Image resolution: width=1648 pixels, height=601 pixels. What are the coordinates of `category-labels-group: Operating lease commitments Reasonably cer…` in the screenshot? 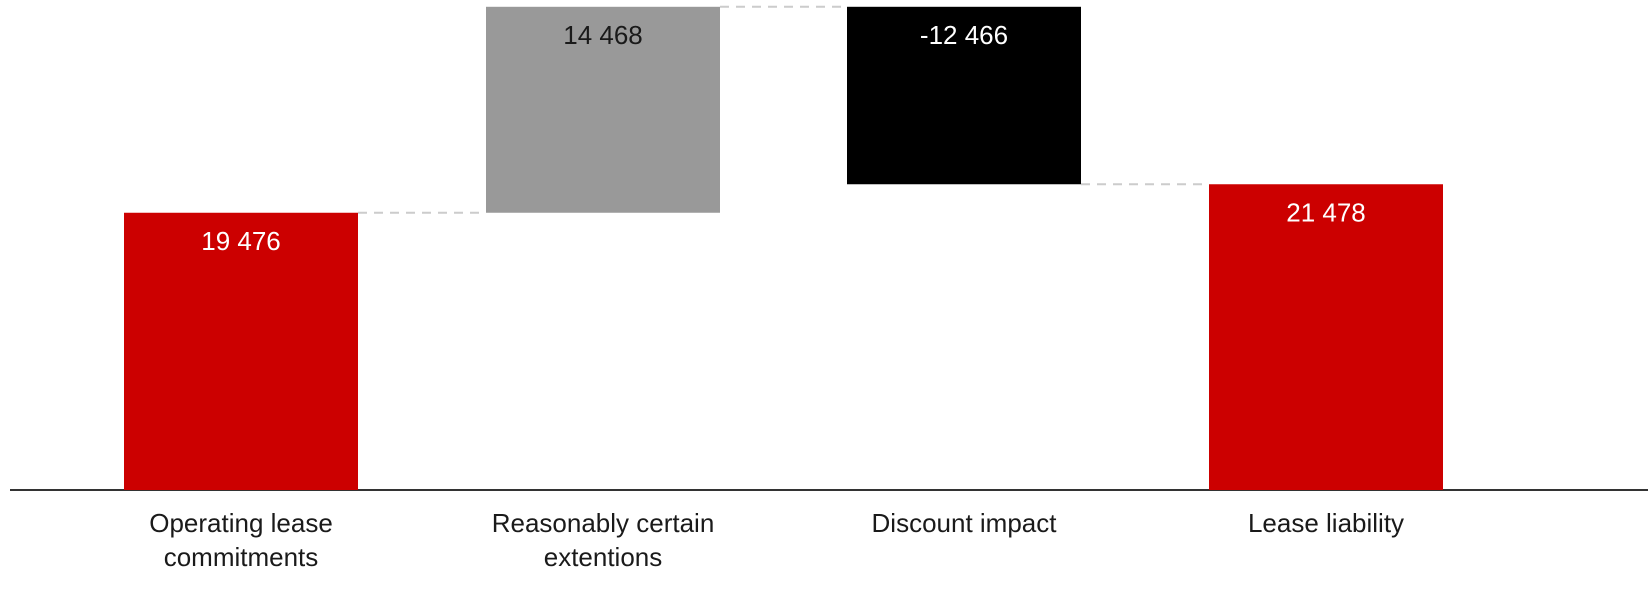 It's located at (776, 540).